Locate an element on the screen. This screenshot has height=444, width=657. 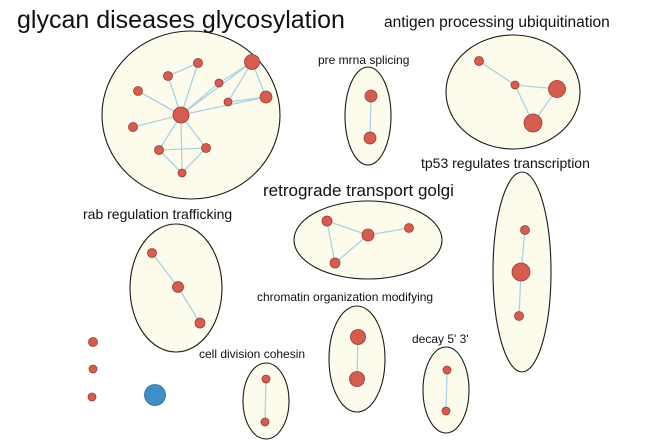
cluster-label-glycan: glycan diseases glycosylation is located at coordinates (181, 20).